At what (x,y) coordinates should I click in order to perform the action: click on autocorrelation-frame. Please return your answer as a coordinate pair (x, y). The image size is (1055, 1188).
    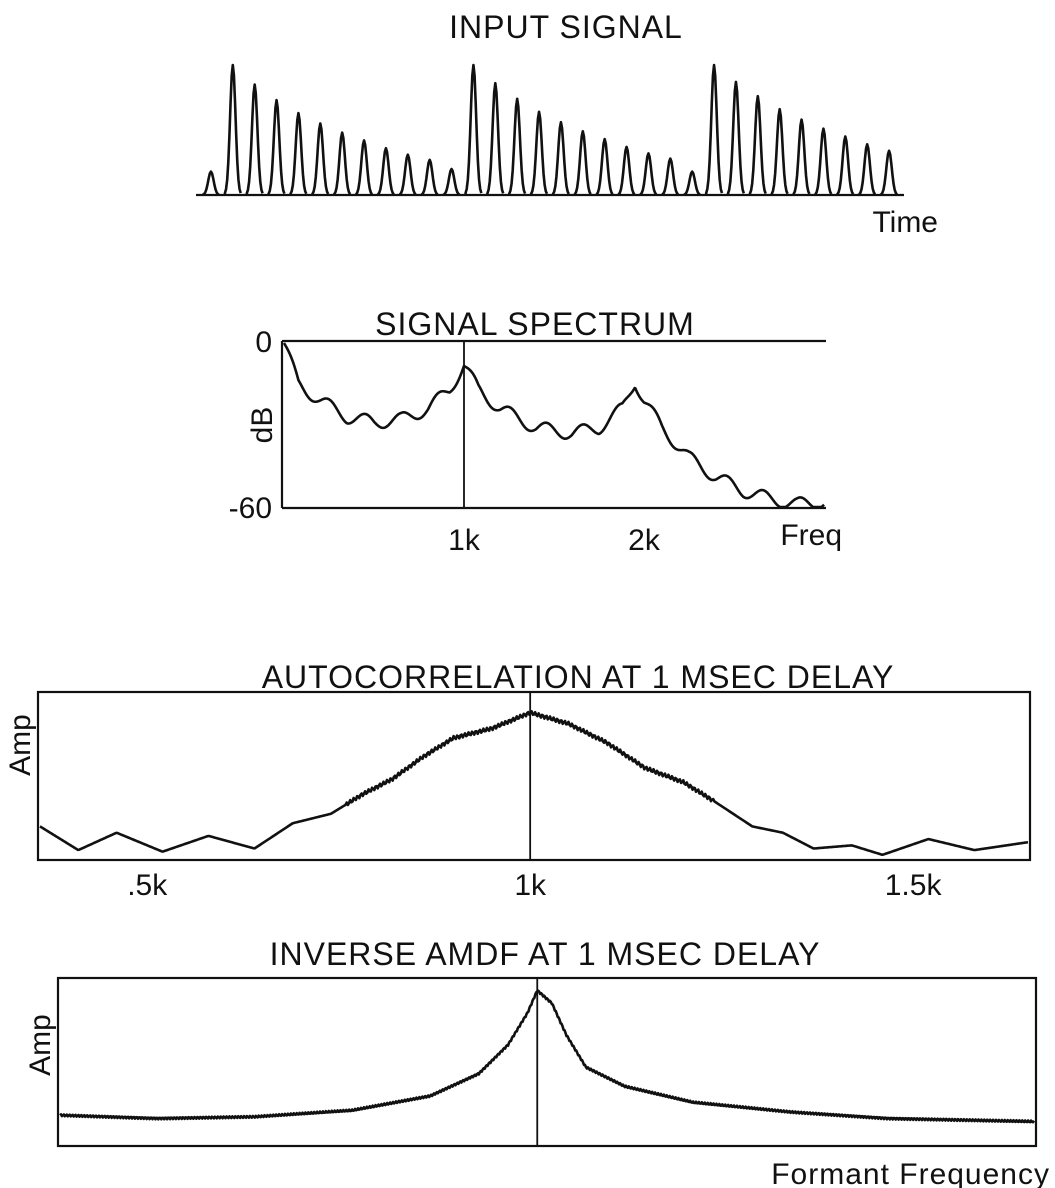
    Looking at the image, I should click on (534, 776).